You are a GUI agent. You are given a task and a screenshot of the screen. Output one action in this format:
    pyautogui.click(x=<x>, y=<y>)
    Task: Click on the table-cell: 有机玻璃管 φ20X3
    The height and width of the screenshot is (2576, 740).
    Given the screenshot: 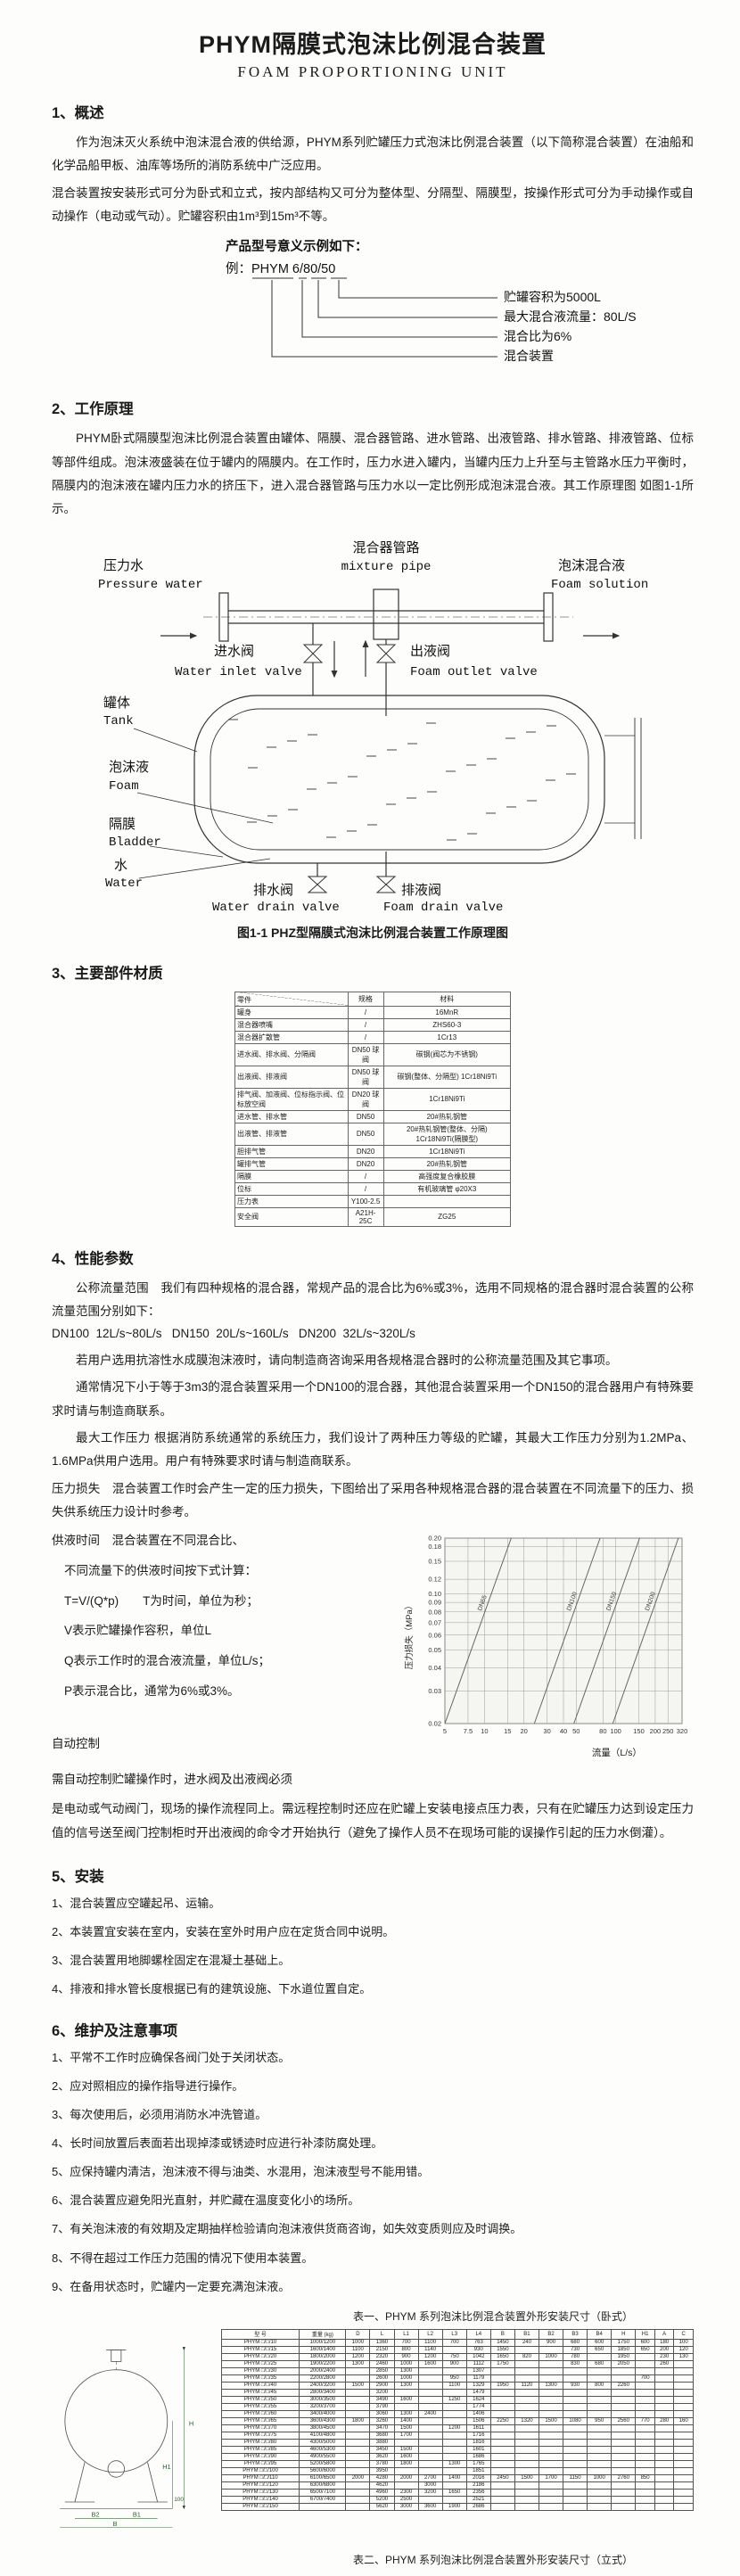 What is the action you would take?
    pyautogui.click(x=447, y=1188)
    